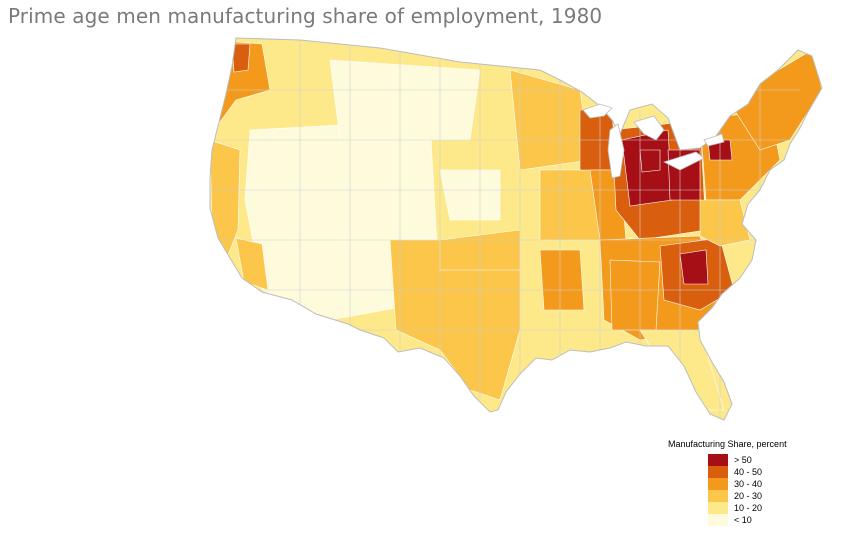 This screenshot has height=547, width=850. I want to click on arkansas-region, so click(562, 280).